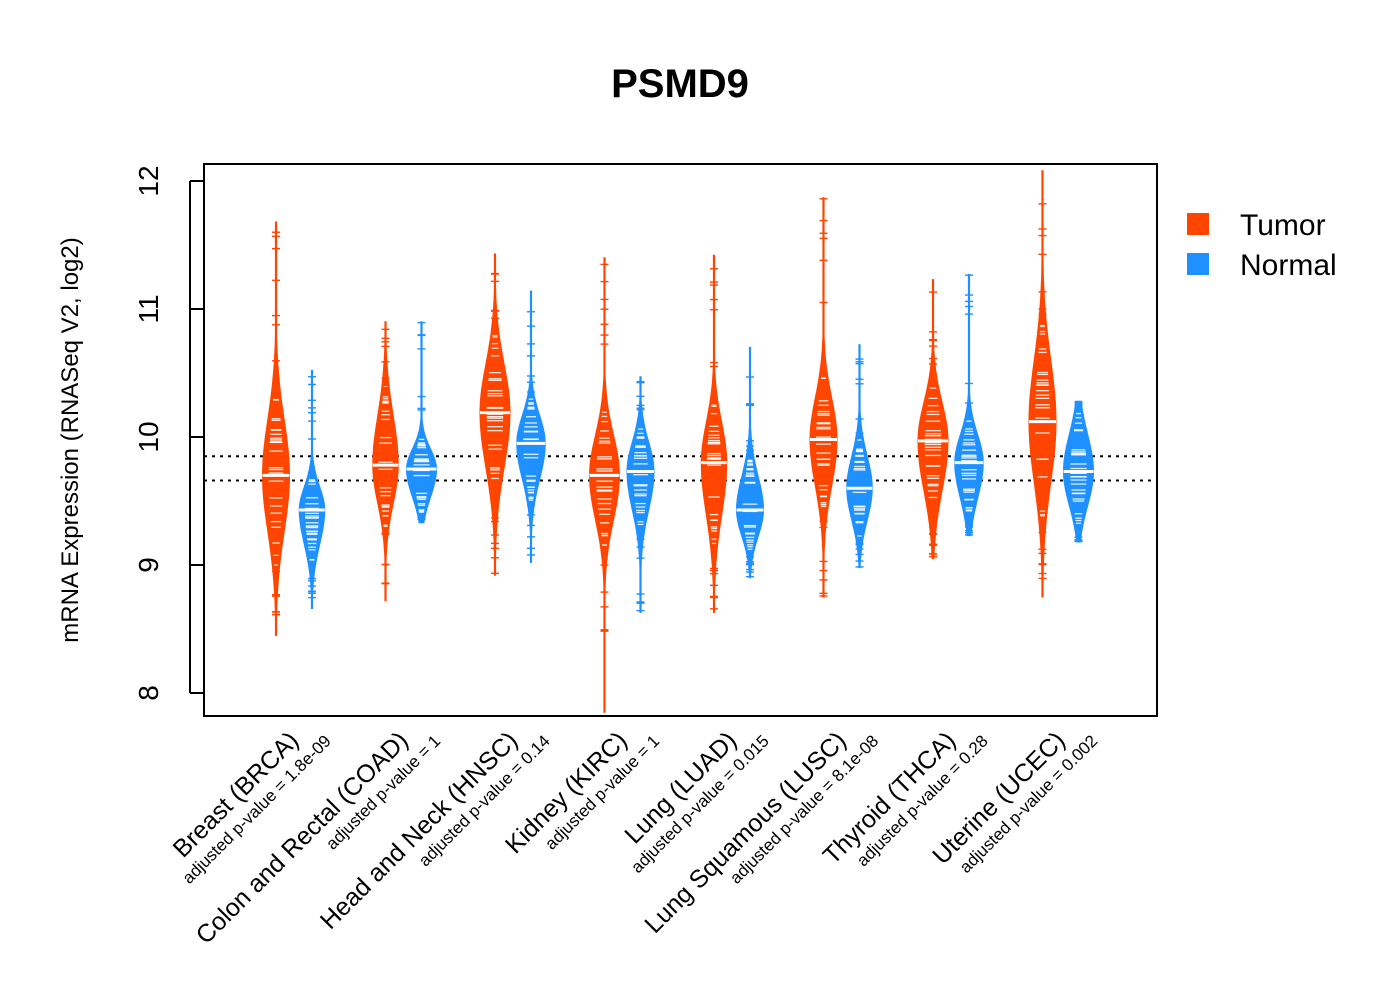 The width and height of the screenshot is (1400, 1000). What do you see at coordinates (680, 468) in the screenshot?
I see `reference-lines` at bounding box center [680, 468].